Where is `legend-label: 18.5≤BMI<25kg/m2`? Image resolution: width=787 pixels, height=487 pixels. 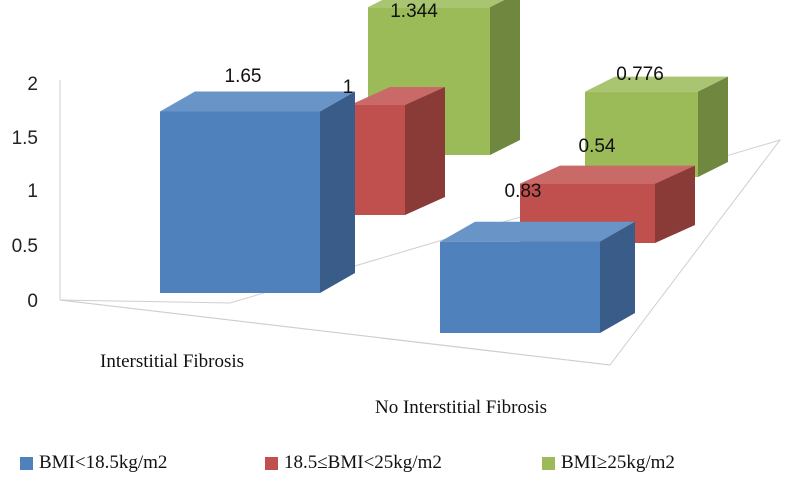 legend-label: 18.5≤BMI<25kg/m2 is located at coordinates (363, 462).